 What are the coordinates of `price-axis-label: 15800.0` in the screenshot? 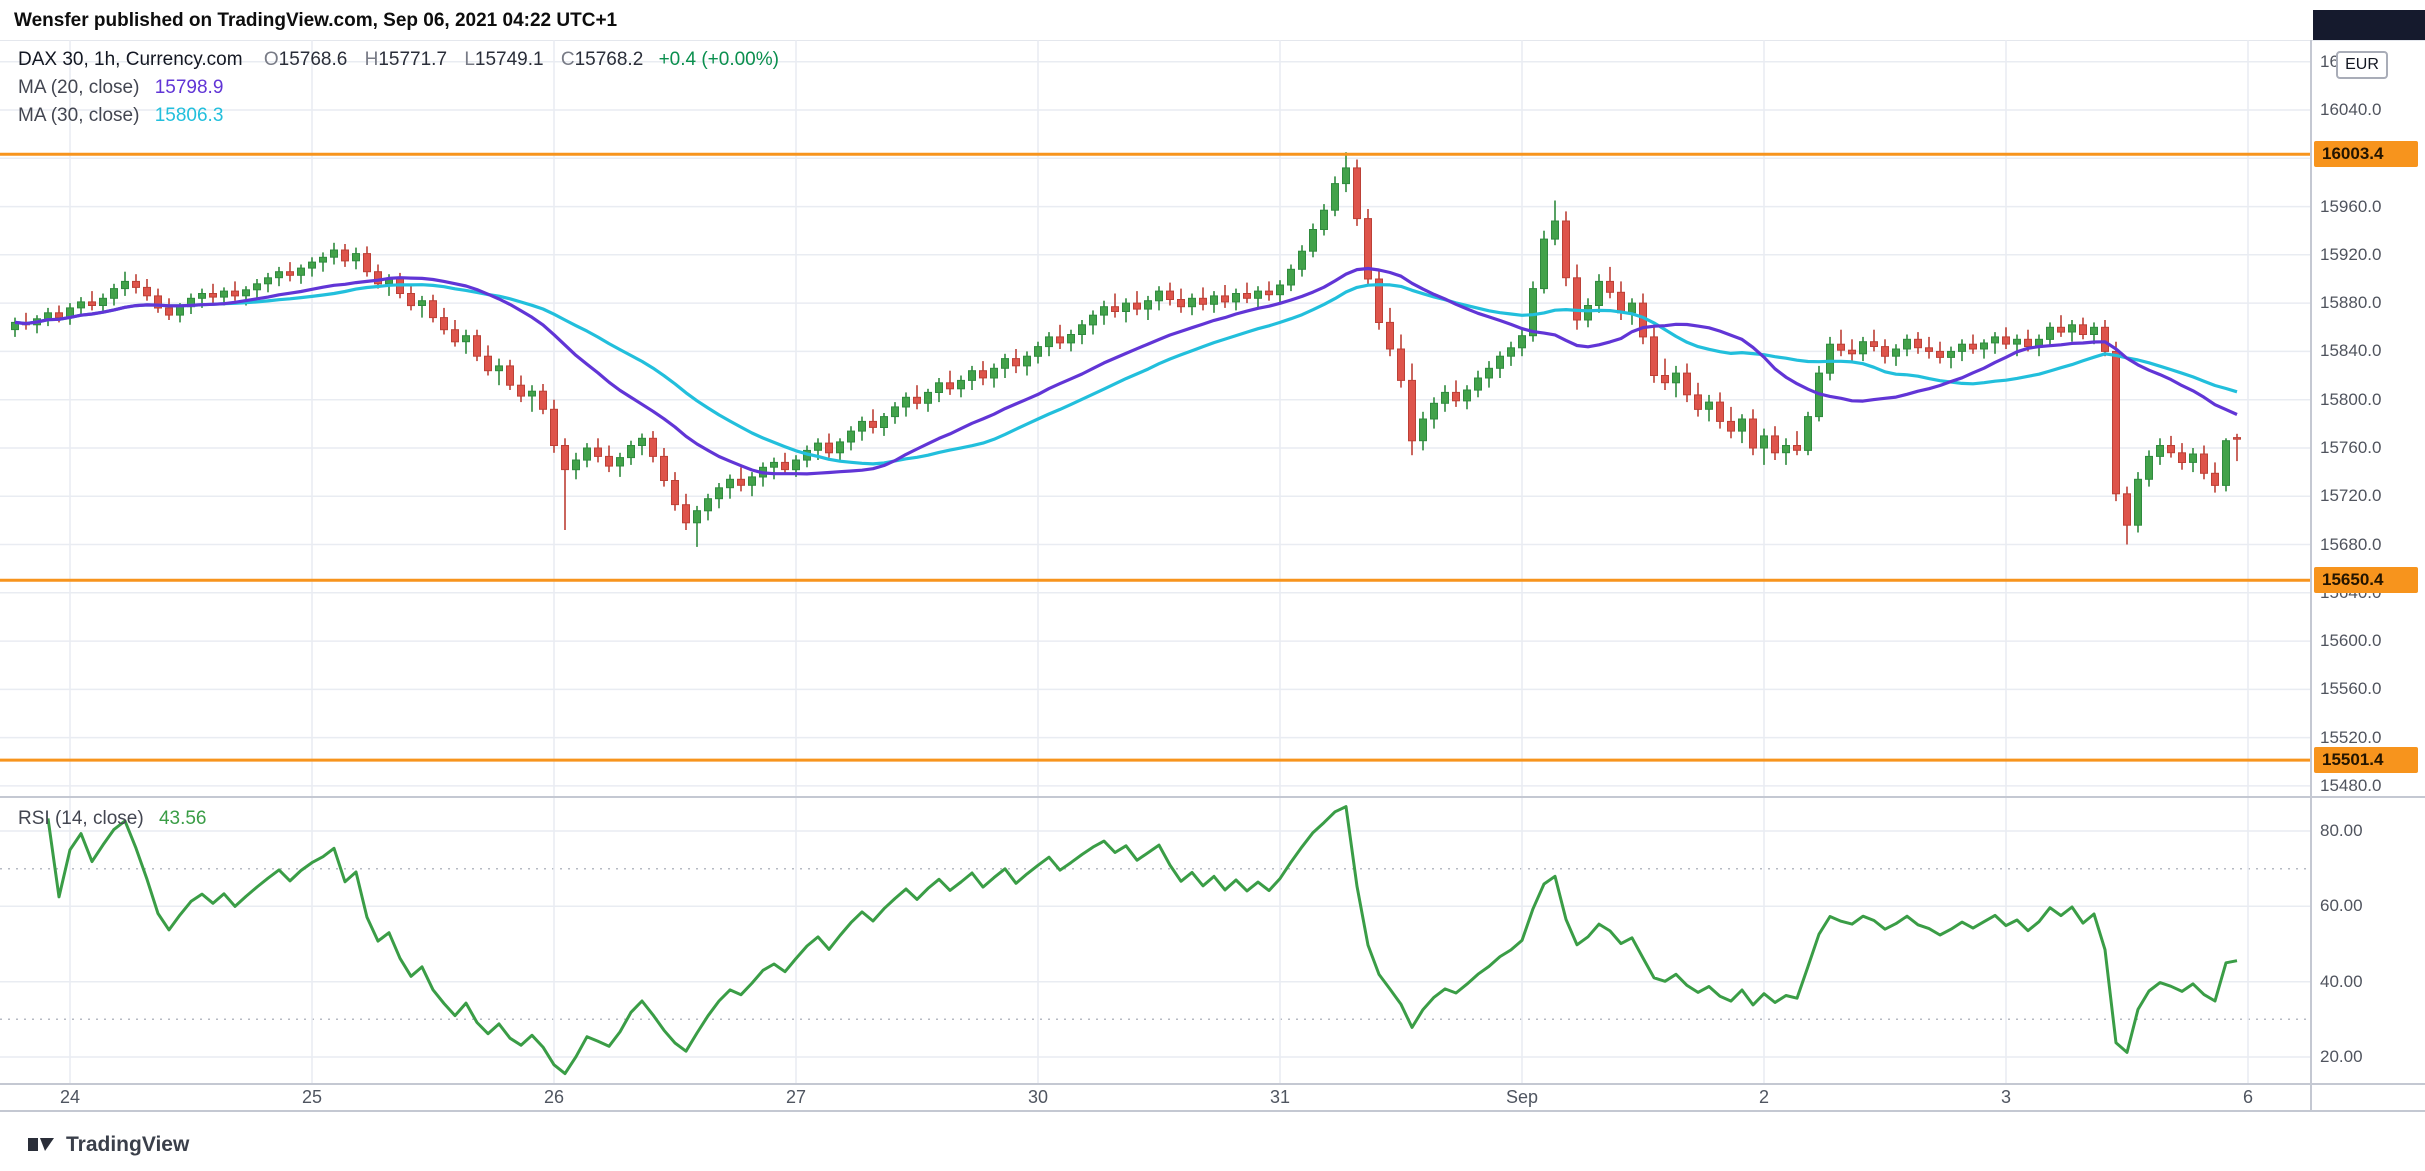 It's located at (2351, 399).